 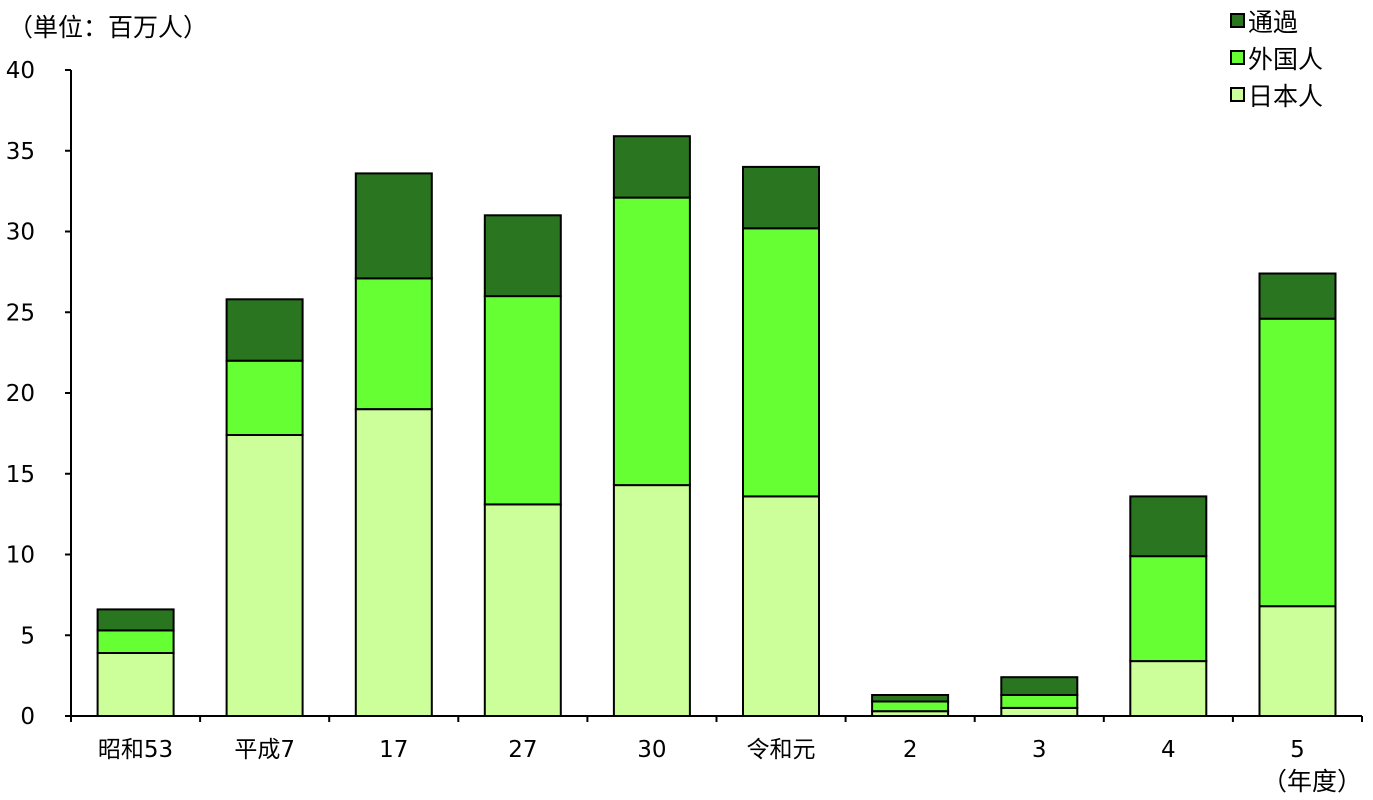 I want to click on legend-item-foreign: 外国人, so click(x=1276, y=57).